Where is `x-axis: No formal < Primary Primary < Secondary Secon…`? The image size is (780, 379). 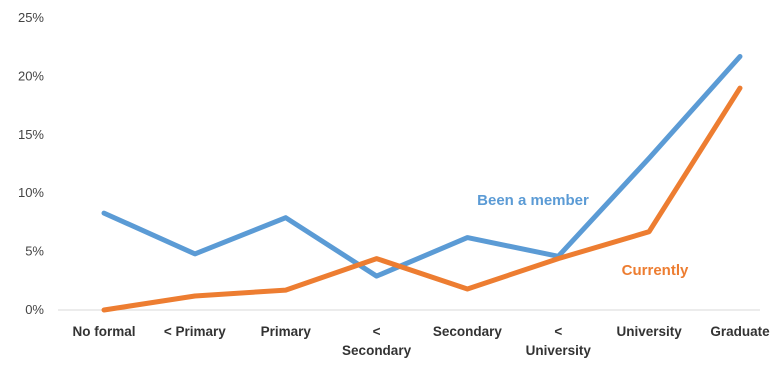 x-axis: No formal < Primary Primary < Secondary Secon… is located at coordinates (414, 333).